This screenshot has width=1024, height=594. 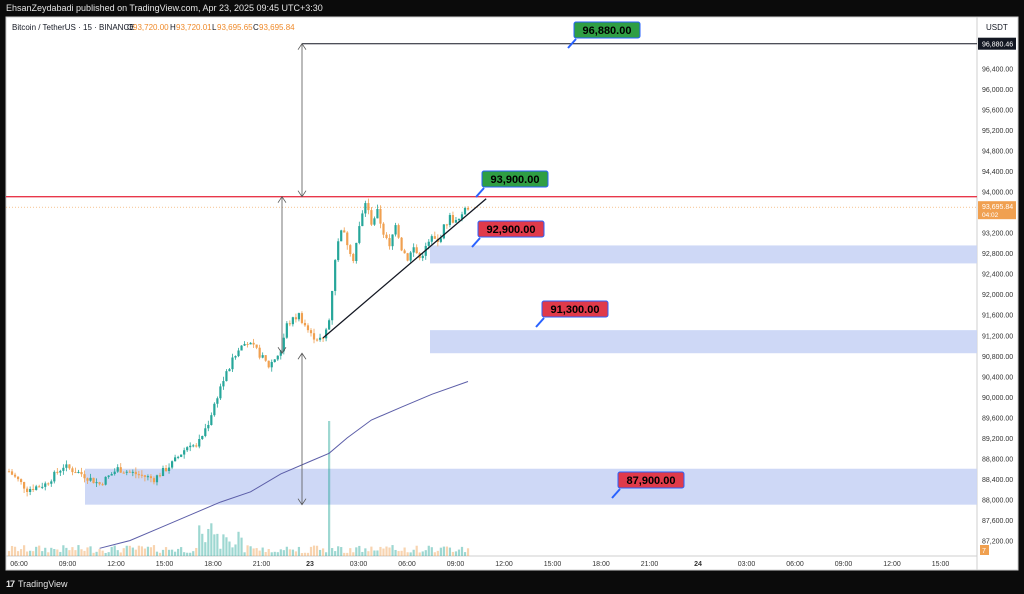 What do you see at coordinates (997, 336) in the screenshot?
I see `price-tick-label: 91,200.00` at bounding box center [997, 336].